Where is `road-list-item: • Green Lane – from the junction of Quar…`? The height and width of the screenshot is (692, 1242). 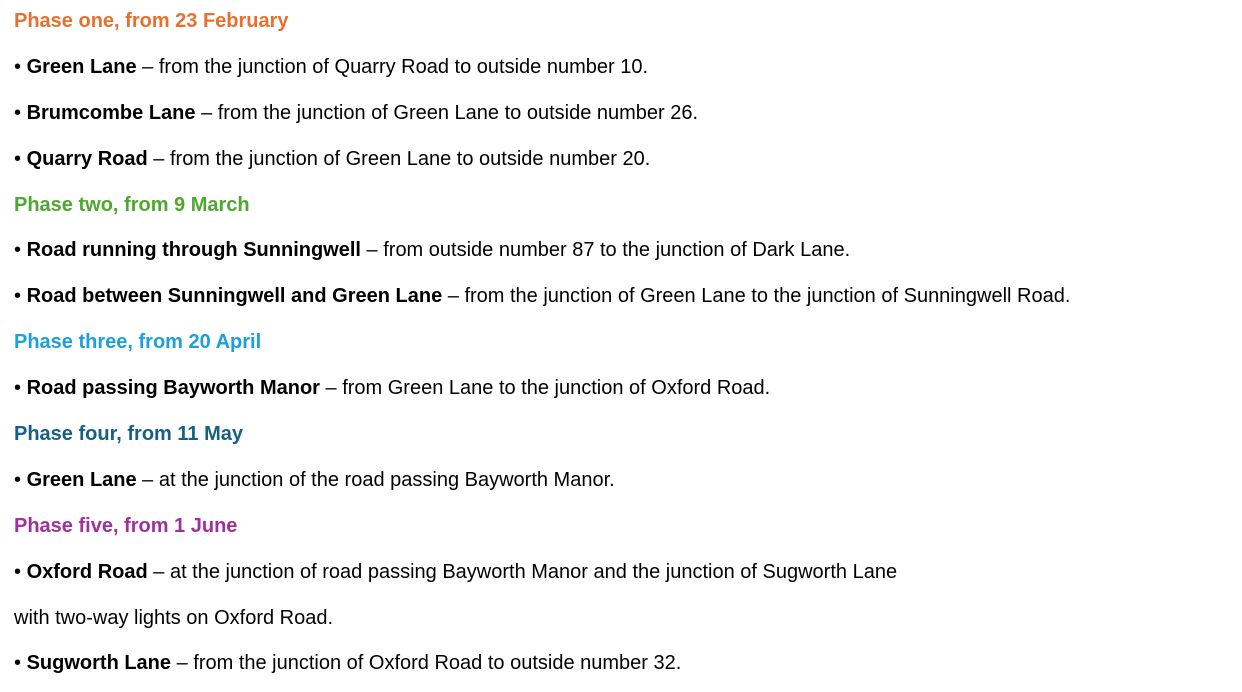 road-list-item: • Green Lane – from the junction of Quar… is located at coordinates (628, 68).